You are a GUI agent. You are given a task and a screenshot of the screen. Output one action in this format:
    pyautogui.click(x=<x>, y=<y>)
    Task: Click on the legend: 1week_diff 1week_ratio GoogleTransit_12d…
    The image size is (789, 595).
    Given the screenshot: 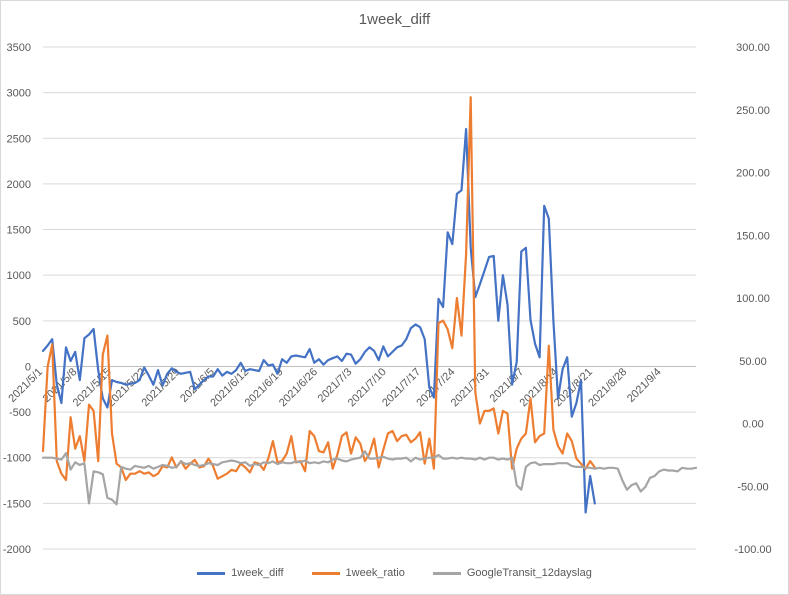 What is the action you would take?
    pyautogui.click(x=394, y=573)
    